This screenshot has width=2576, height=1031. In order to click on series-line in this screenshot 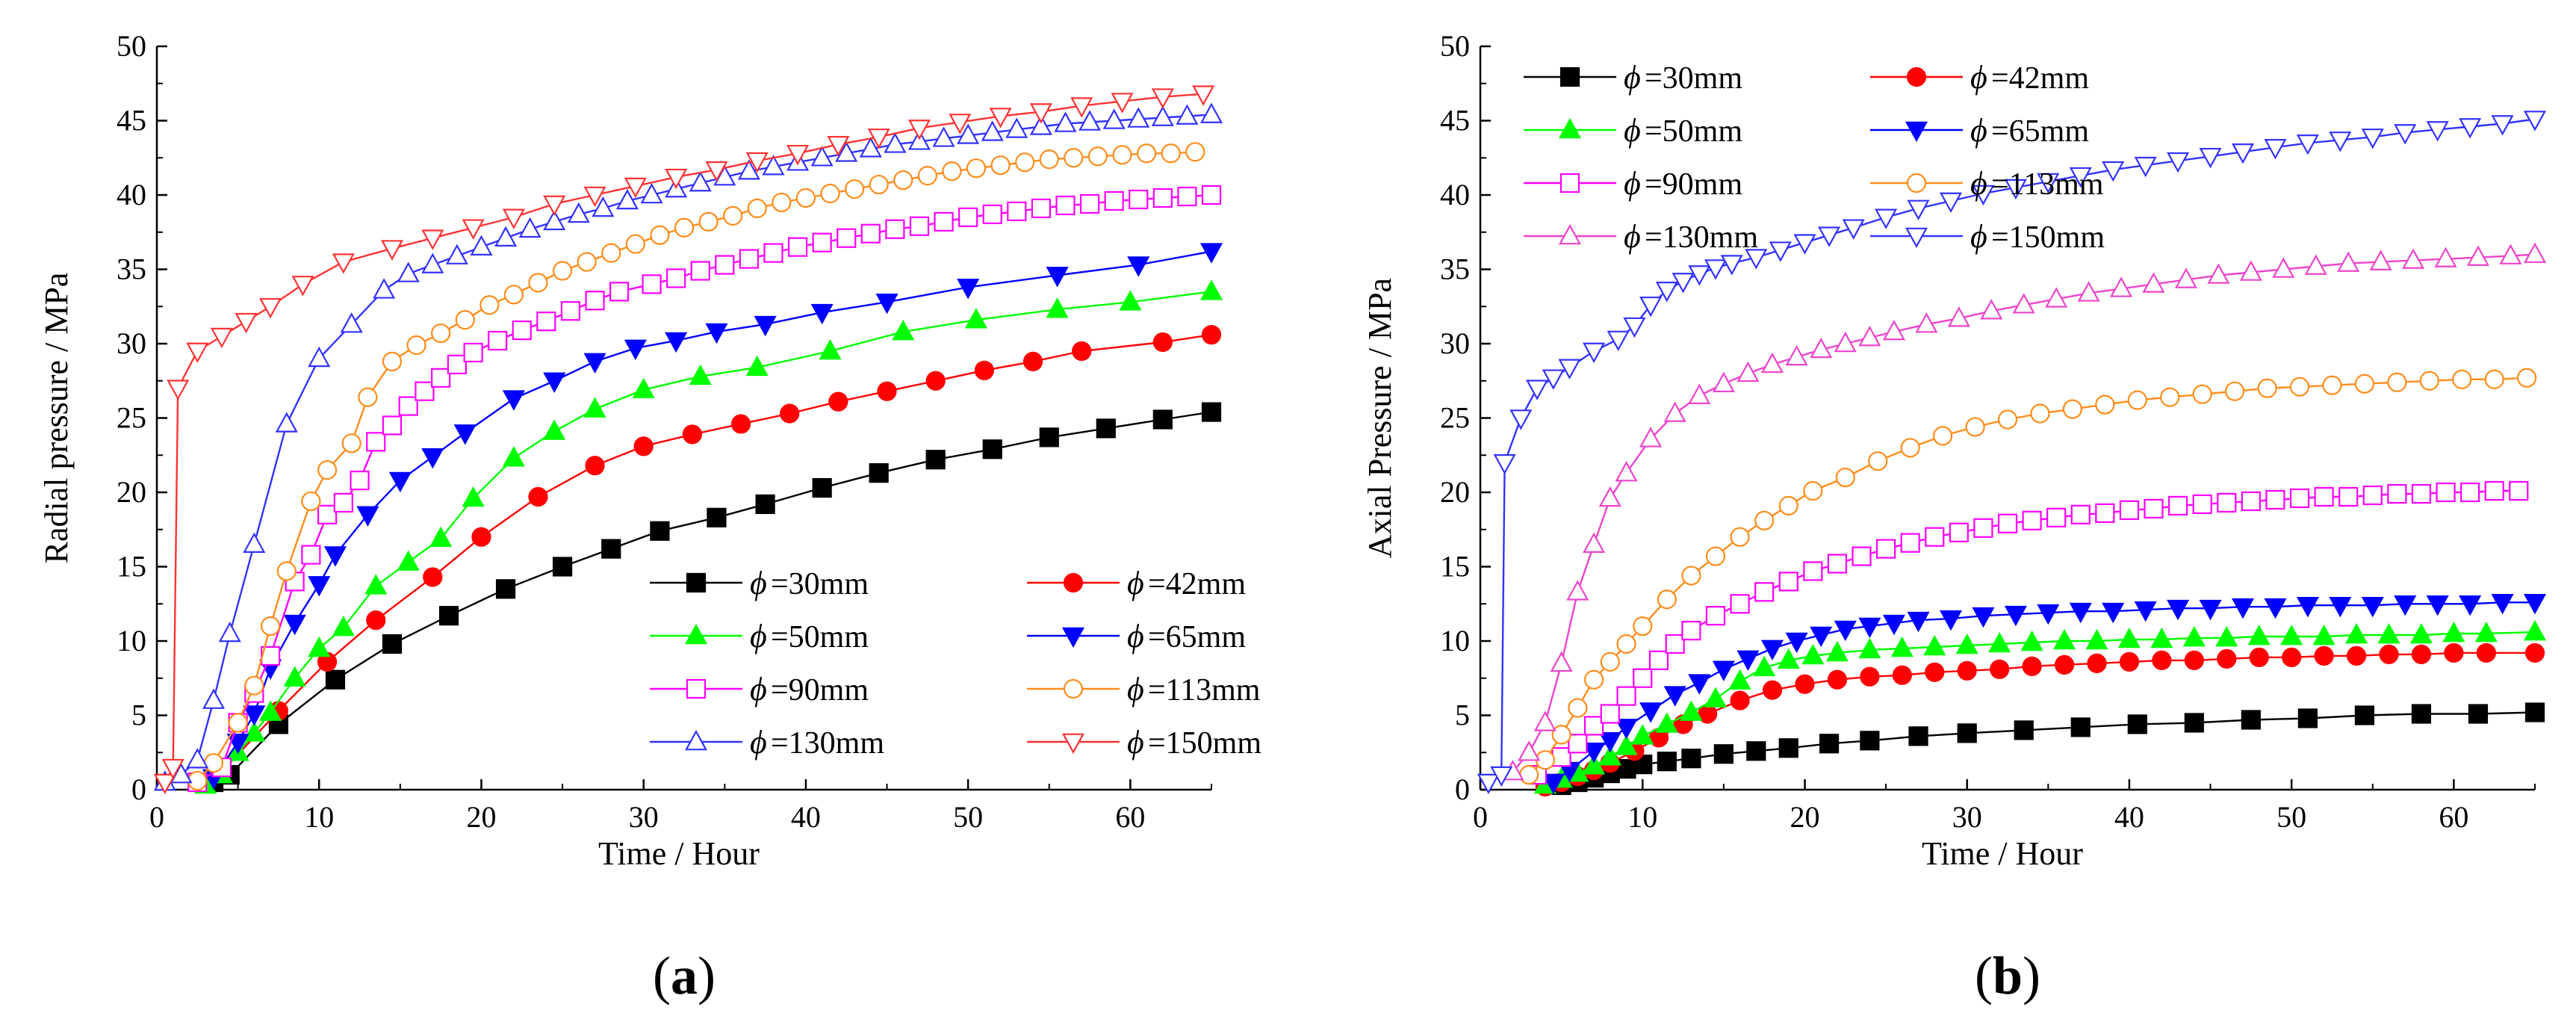, I will do `click(713, 598)`.